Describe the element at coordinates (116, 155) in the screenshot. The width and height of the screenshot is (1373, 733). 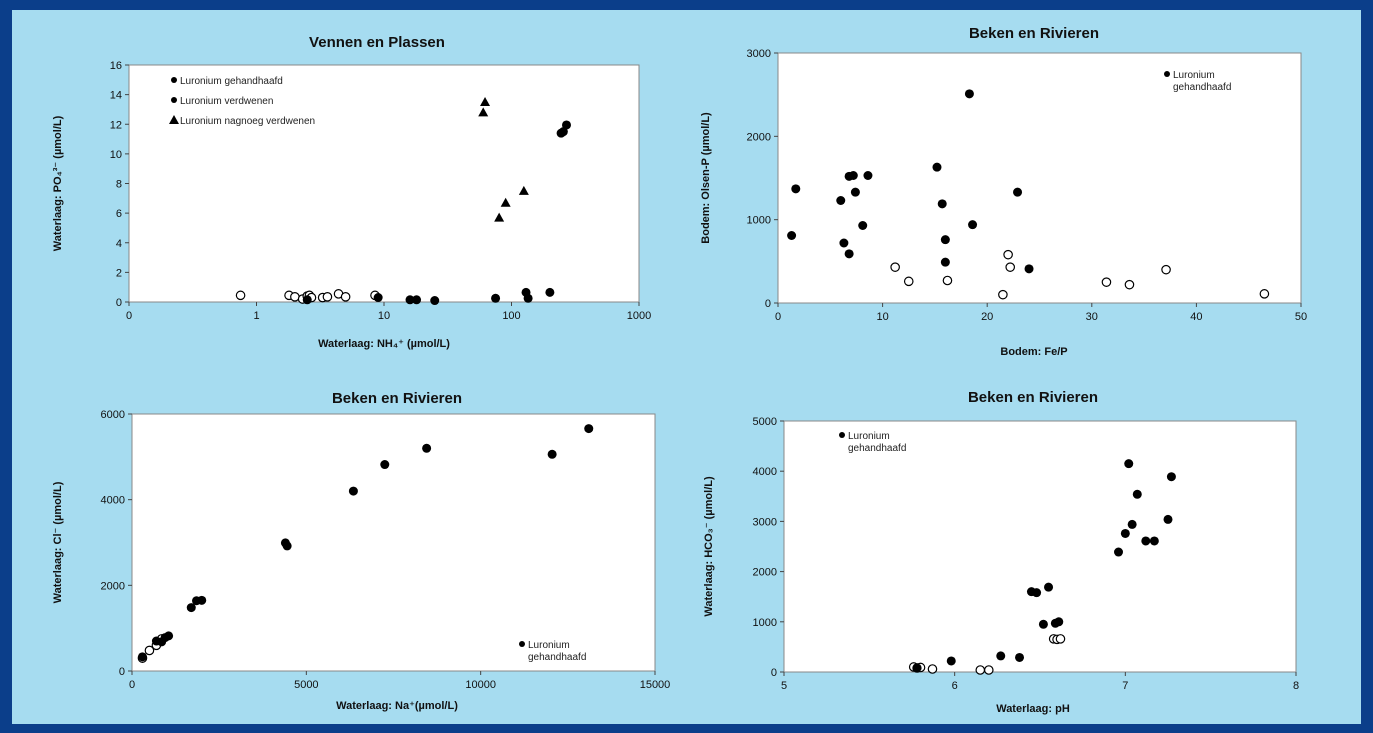
I see `y-tick-label: 10` at that location.